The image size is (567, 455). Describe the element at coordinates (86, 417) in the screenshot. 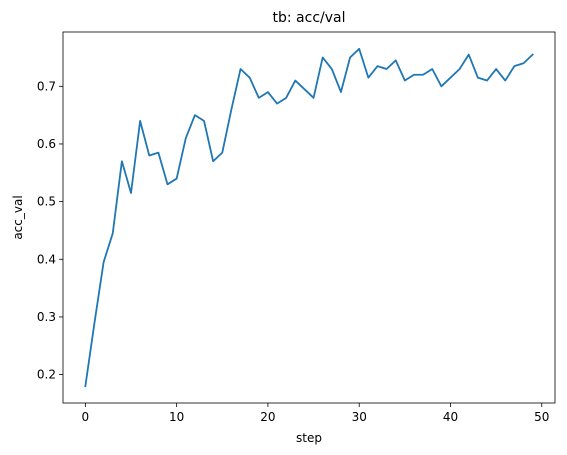

I see `x-tick-label: 0` at that location.